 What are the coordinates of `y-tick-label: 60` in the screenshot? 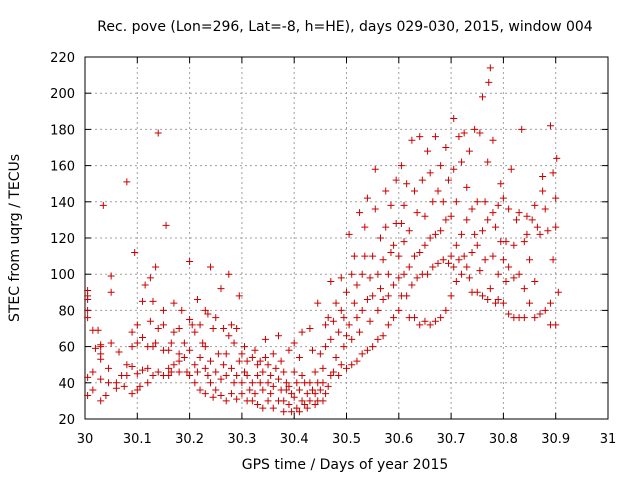 It's located at (66, 348).